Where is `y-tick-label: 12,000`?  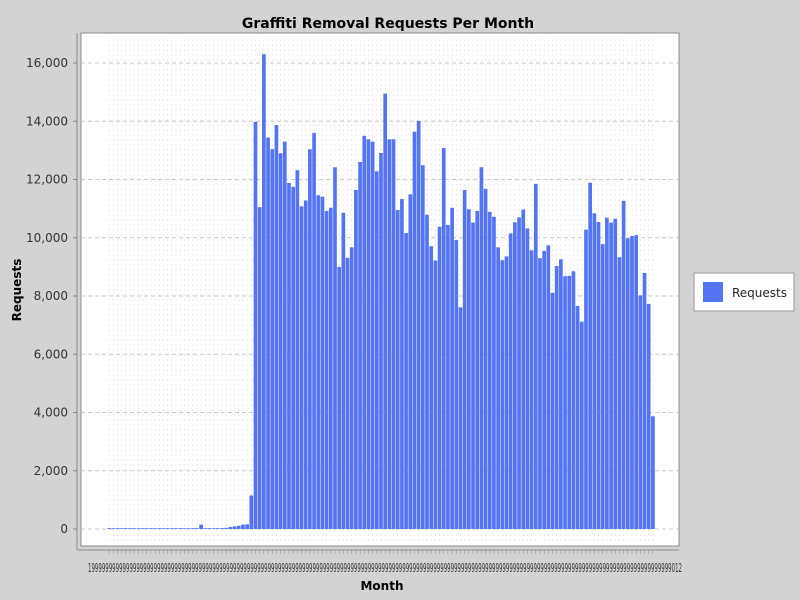
y-tick-label: 12,000 is located at coordinates (47, 180).